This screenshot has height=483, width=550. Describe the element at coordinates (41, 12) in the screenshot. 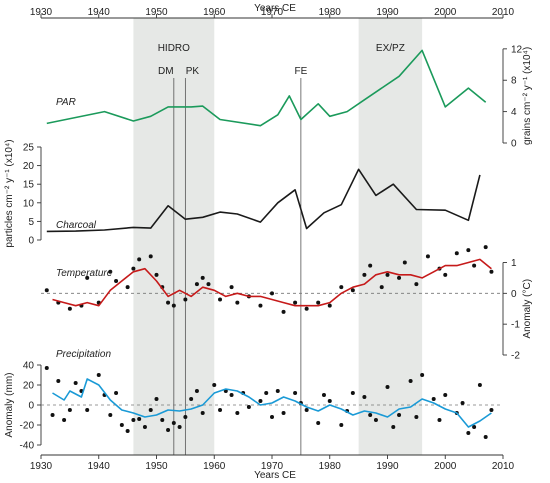

I see `x-tick-label-top-0: 1930` at that location.